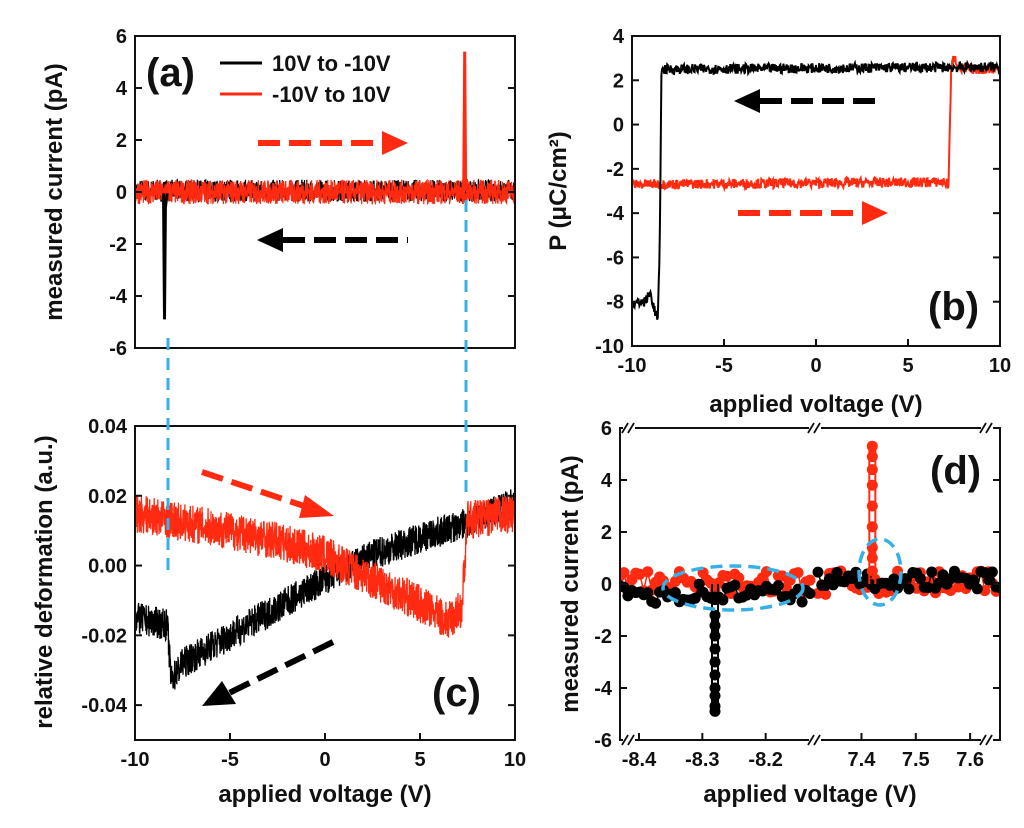  I want to click on panel-b-x-axis-label: applied voltage (V), so click(815, 404).